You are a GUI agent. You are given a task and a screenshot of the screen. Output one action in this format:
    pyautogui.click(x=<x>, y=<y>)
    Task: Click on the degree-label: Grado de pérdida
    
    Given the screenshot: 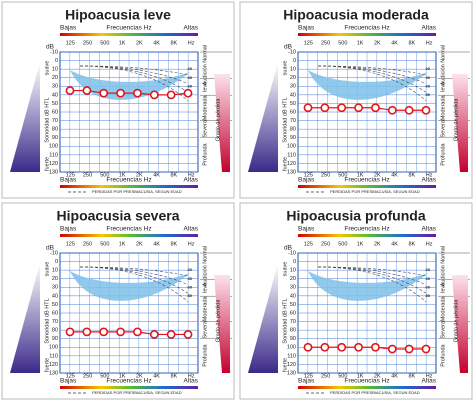 What is the action you would take?
    pyautogui.click(x=456, y=321)
    